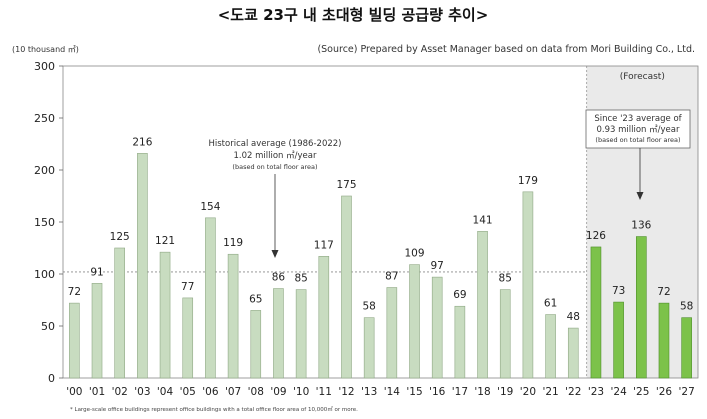 The image size is (707, 419). What do you see at coordinates (142, 142) in the screenshot?
I see `data-label: 216` at bounding box center [142, 142].